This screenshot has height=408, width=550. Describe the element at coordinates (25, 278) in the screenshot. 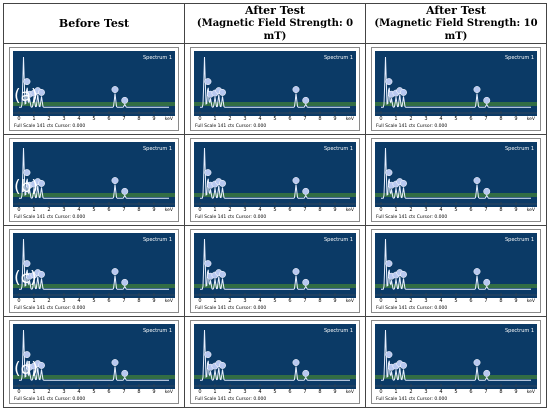

I see `row-label-c: (c)` at that location.